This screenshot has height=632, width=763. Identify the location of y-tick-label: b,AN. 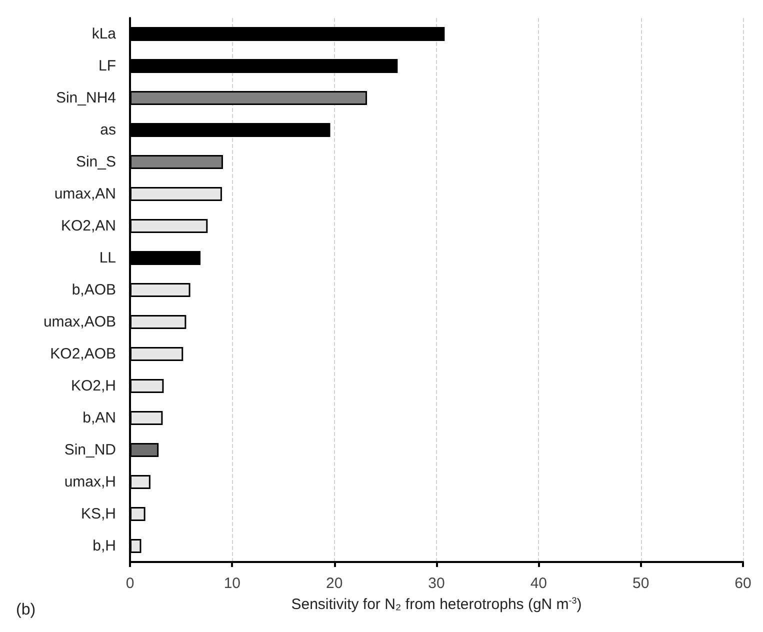
(99, 418).